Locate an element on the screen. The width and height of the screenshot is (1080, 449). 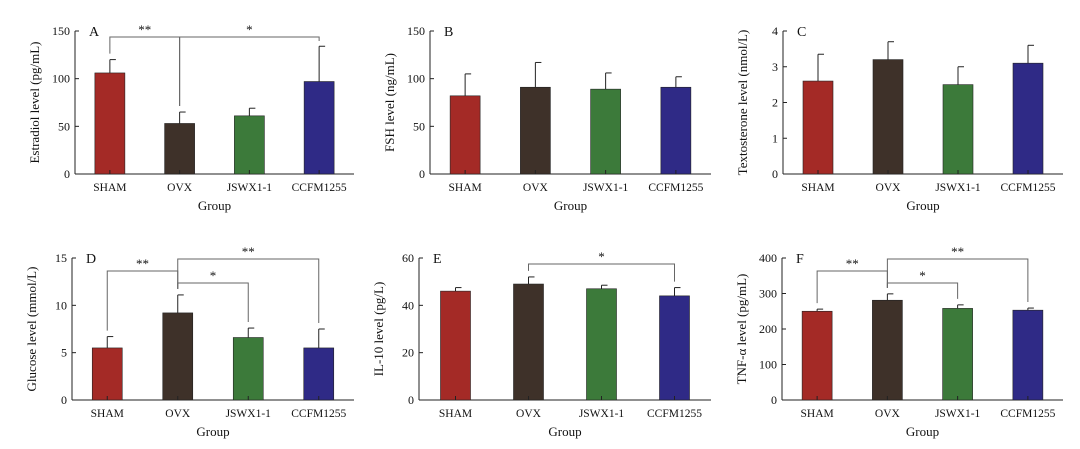
panel-letter: E is located at coordinates (437, 259).